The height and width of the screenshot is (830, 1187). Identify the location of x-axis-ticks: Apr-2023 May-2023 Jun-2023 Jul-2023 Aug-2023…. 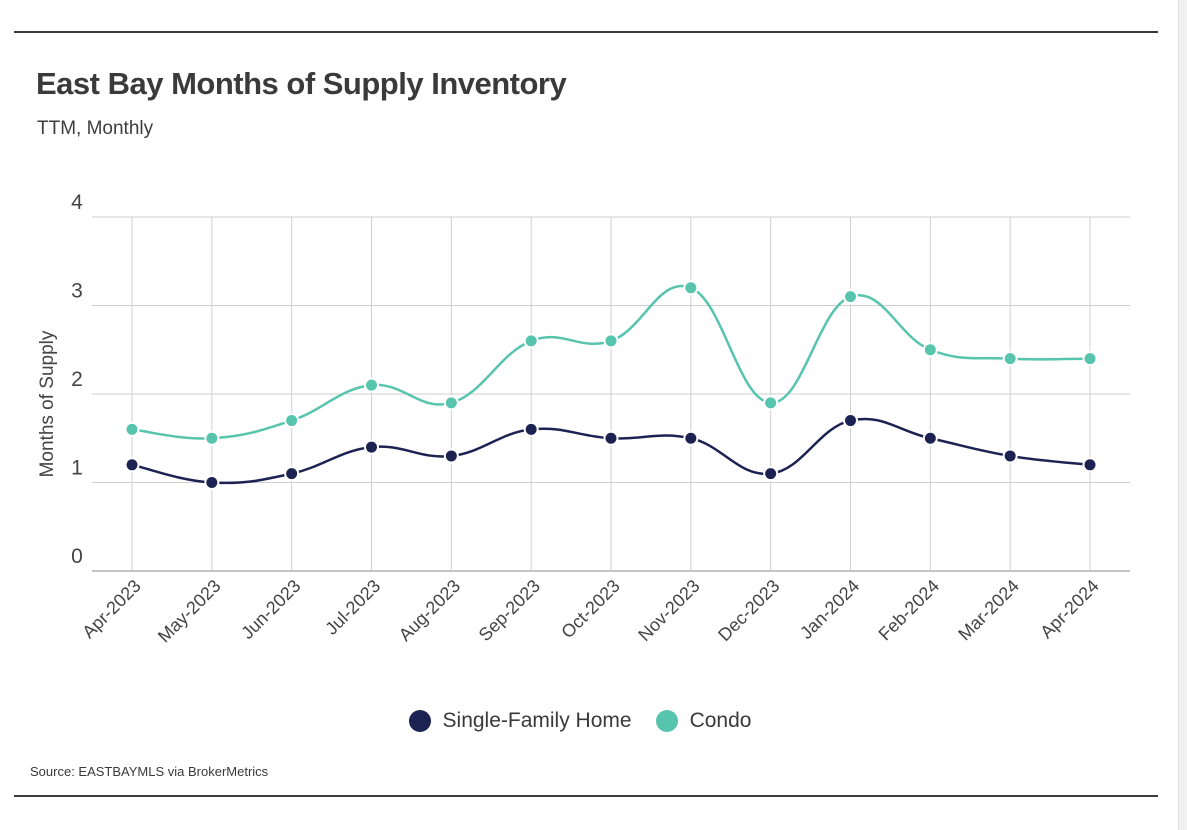
(590, 611).